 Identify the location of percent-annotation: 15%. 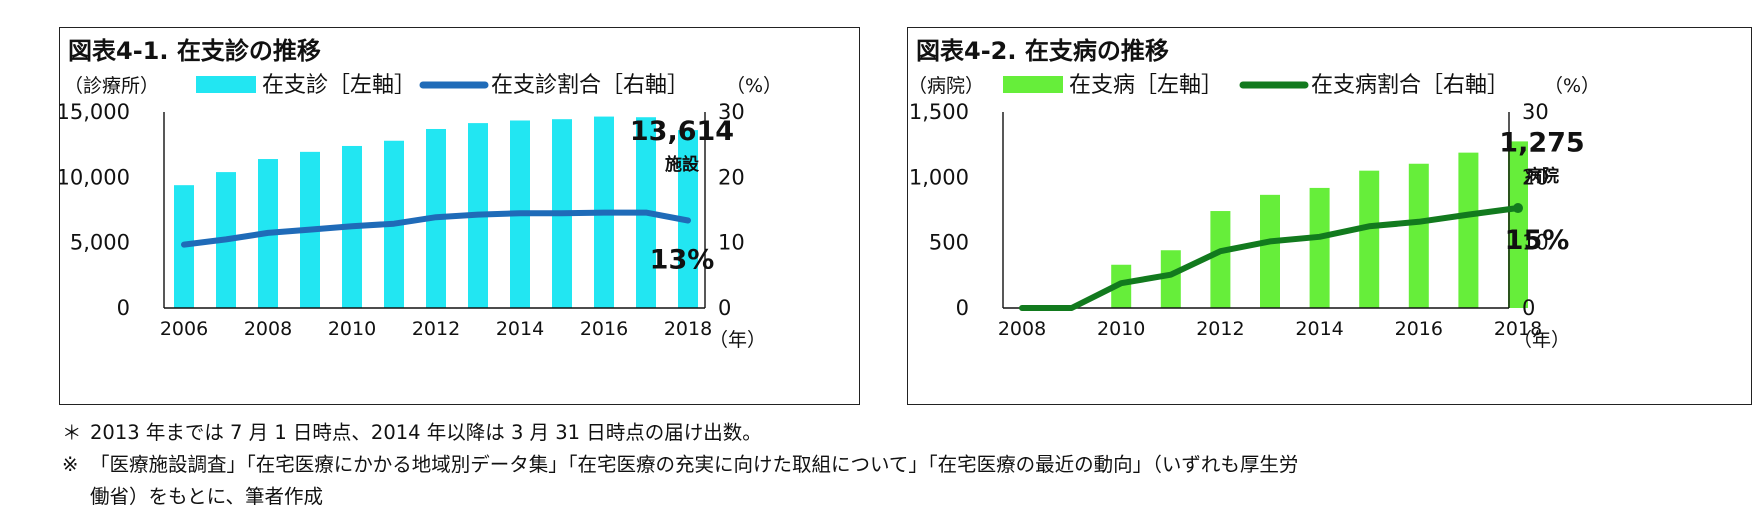
(1537, 240).